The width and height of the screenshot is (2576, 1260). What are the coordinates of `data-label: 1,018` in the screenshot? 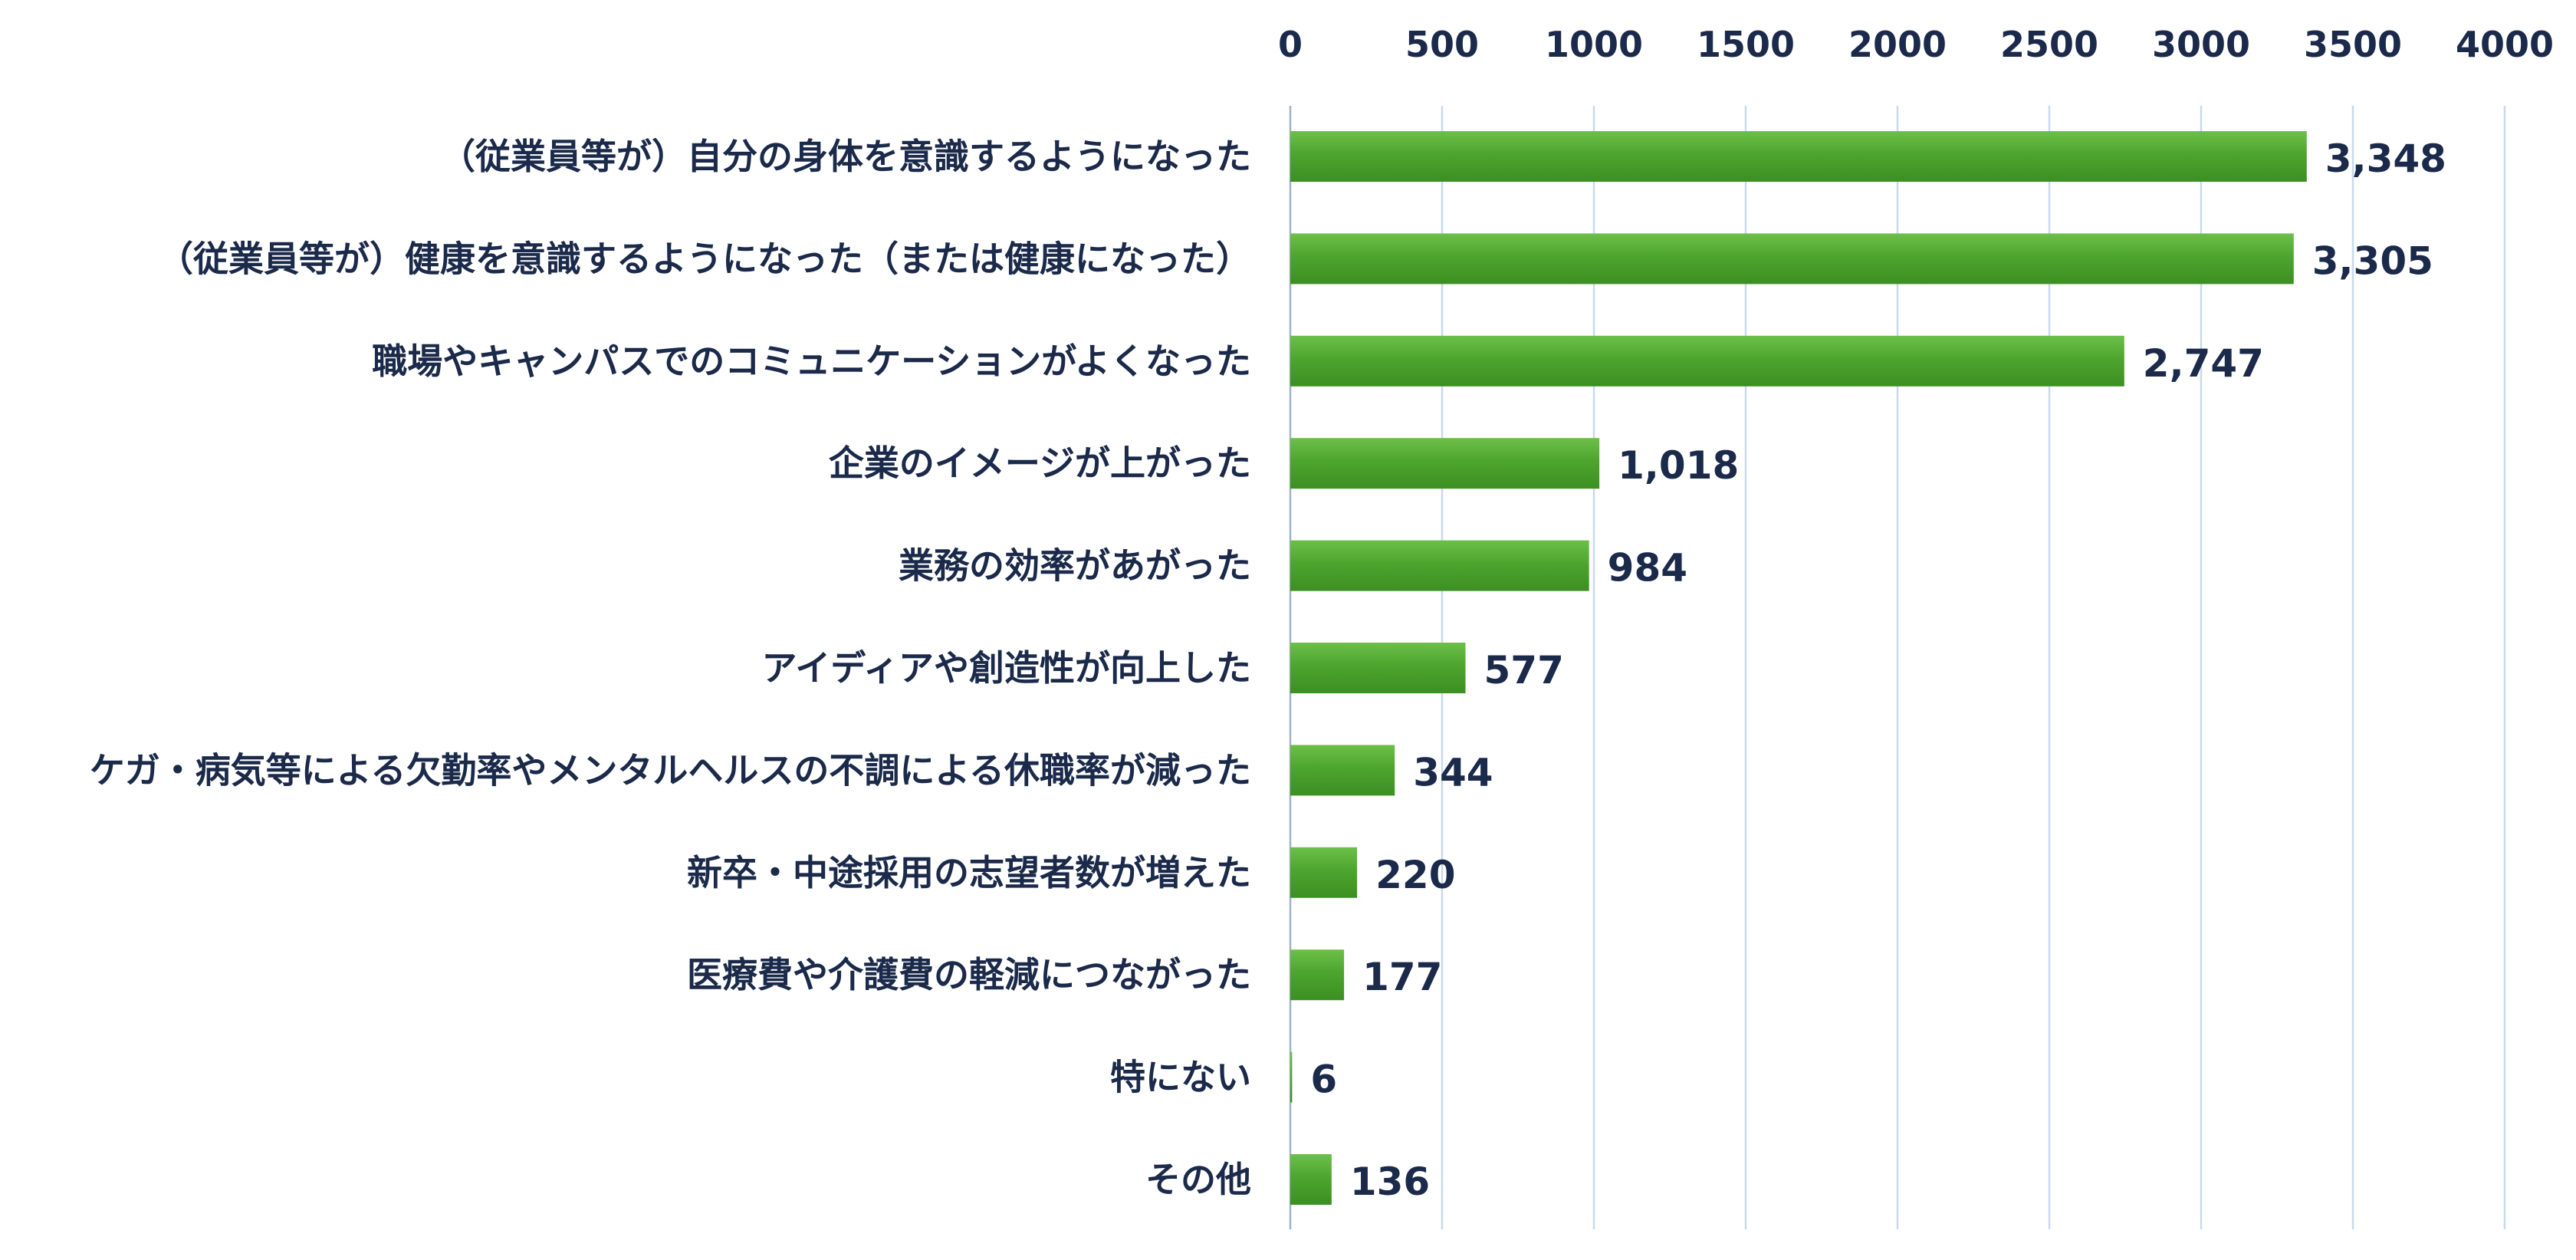 It's located at (1678, 465).